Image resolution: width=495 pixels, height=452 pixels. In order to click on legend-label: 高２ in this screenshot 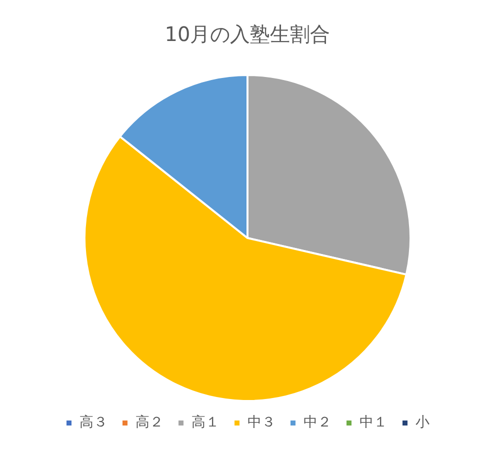, I will do `click(150, 422)`.